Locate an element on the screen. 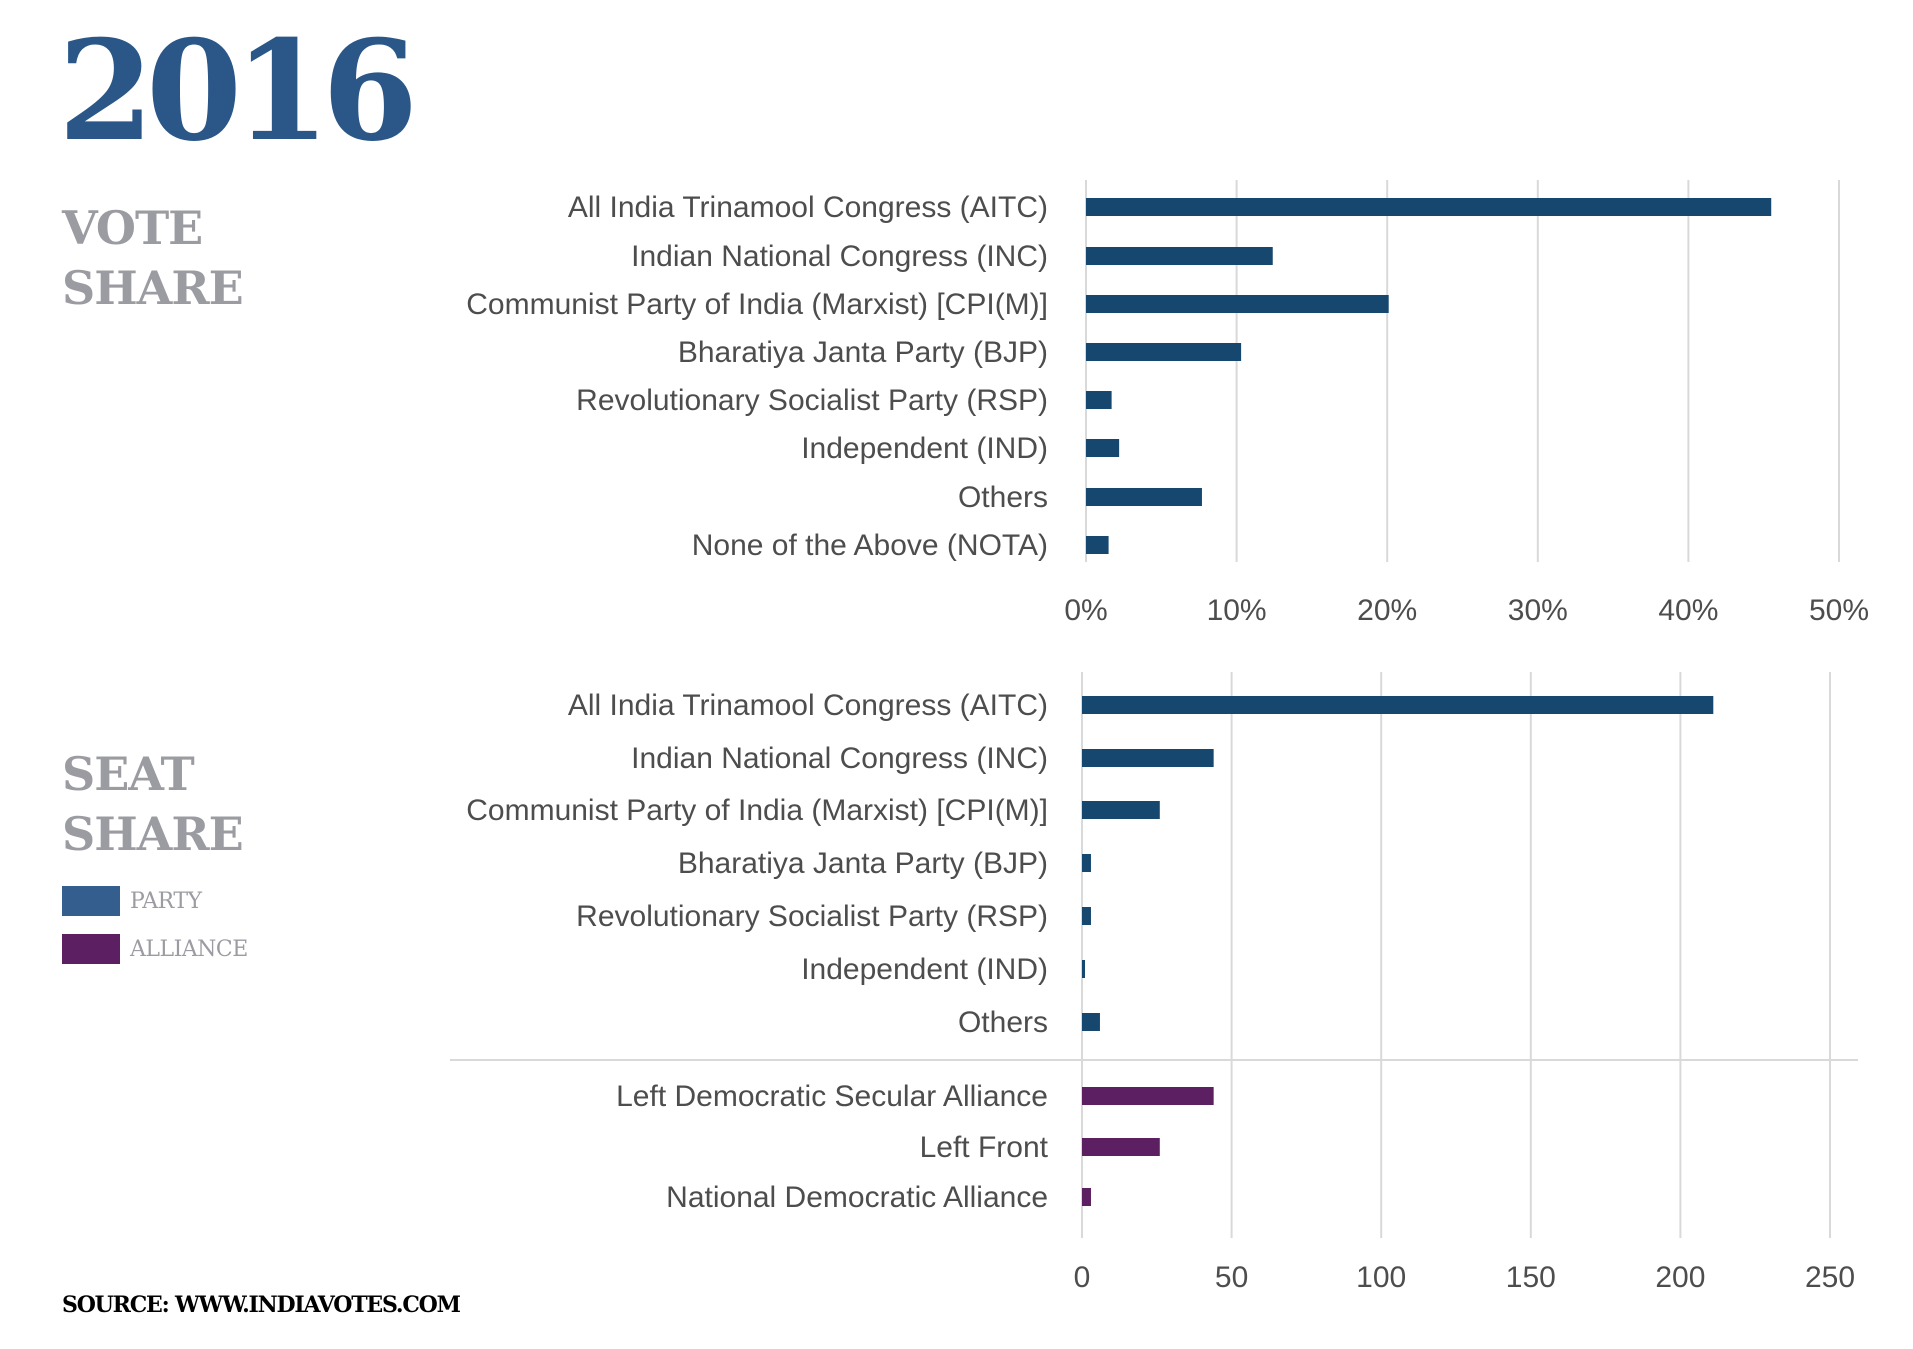 The width and height of the screenshot is (1913, 1349). vote-bar-others is located at coordinates (1144, 497).